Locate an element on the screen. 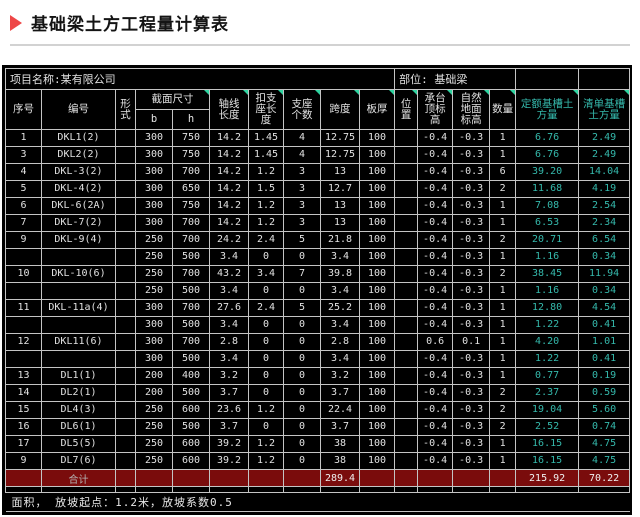 The image size is (640, 517). total-label-cell: 合计 is located at coordinates (78, 478).